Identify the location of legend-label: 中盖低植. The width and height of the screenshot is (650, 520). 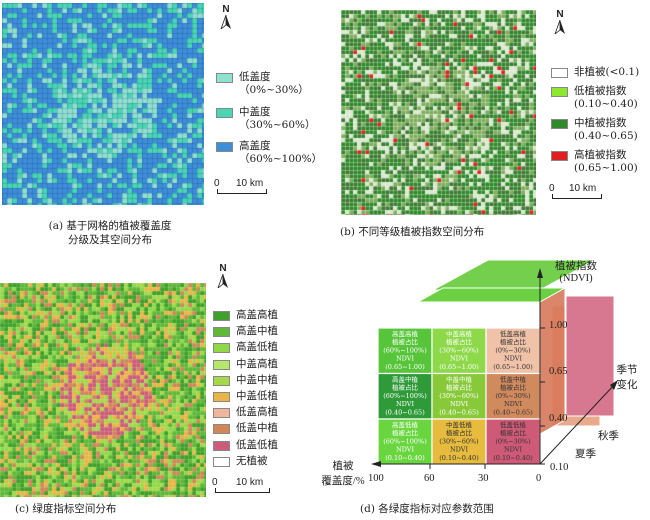
(257, 396).